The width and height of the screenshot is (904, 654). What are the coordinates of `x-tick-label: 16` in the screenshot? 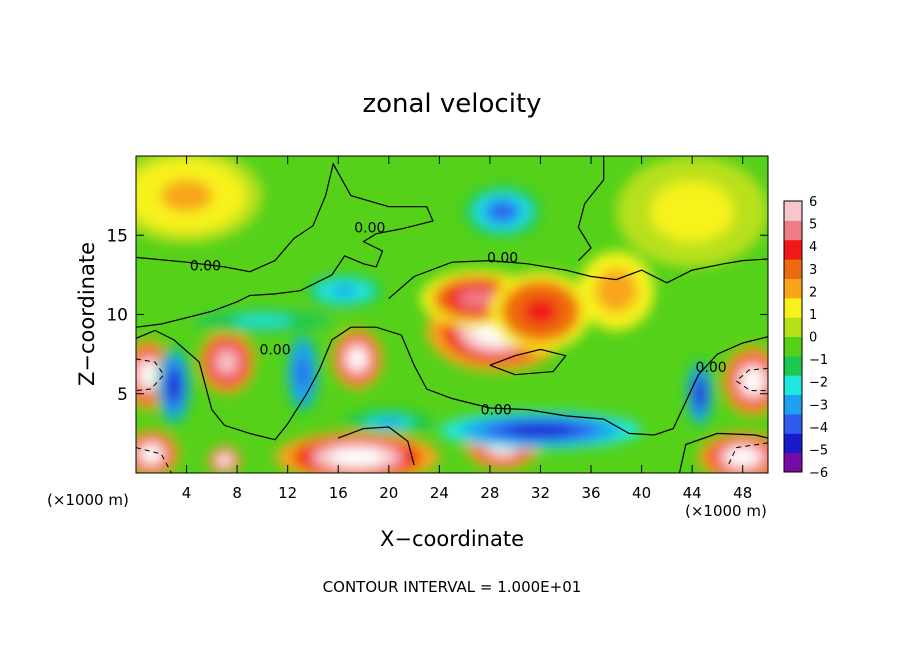 It's located at (338, 493).